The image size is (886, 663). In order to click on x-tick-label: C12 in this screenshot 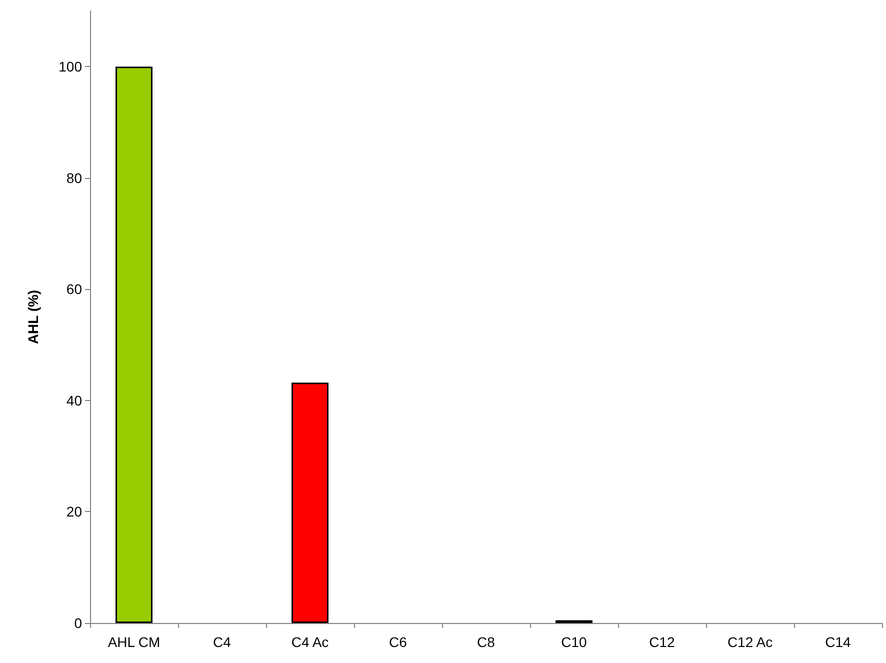, I will do `click(662, 642)`.